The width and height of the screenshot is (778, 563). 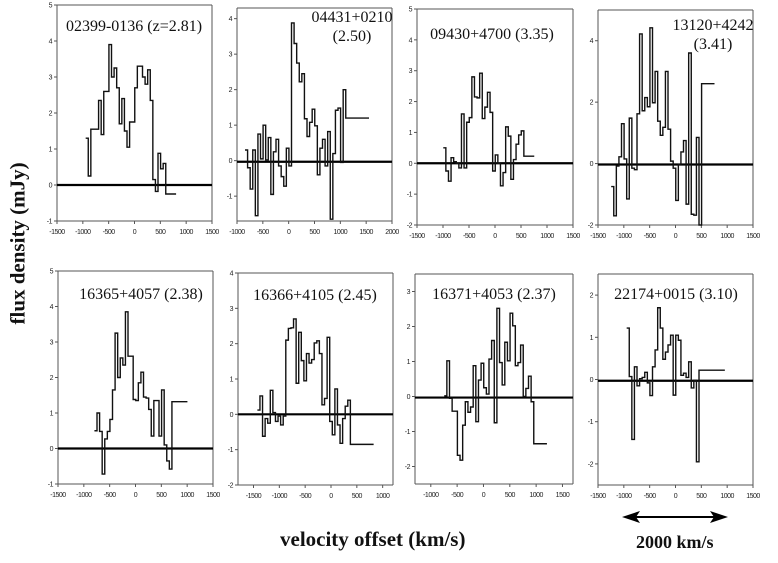 I want to click on panel-title: 13120+4242, so click(x=712, y=25).